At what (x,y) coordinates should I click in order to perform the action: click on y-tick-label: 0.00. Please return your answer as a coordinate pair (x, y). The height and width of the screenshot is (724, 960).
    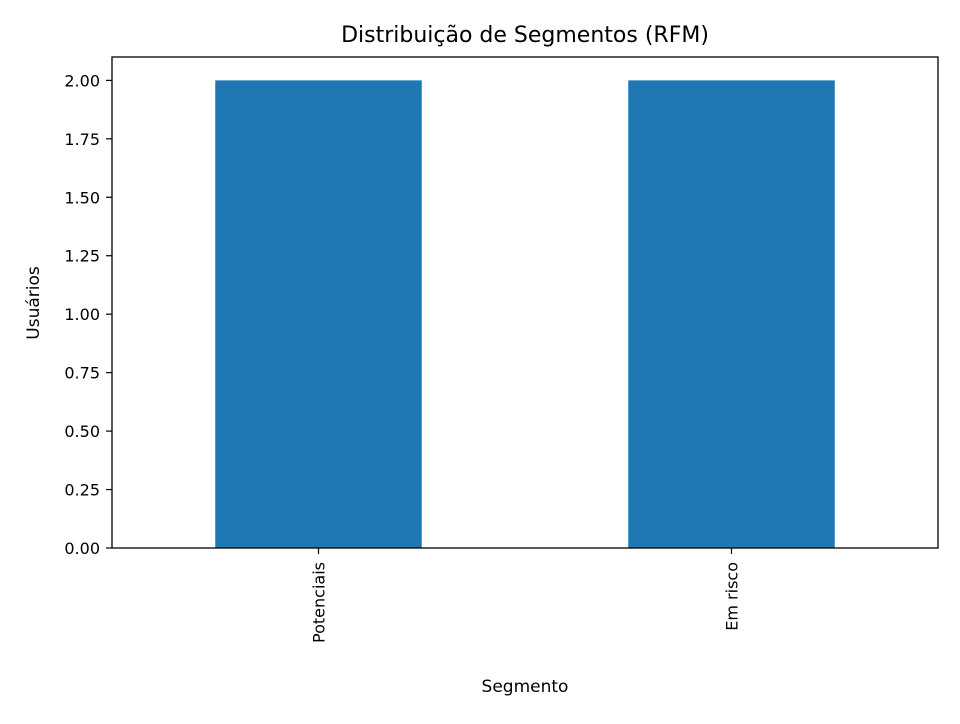
    Looking at the image, I should click on (82, 548).